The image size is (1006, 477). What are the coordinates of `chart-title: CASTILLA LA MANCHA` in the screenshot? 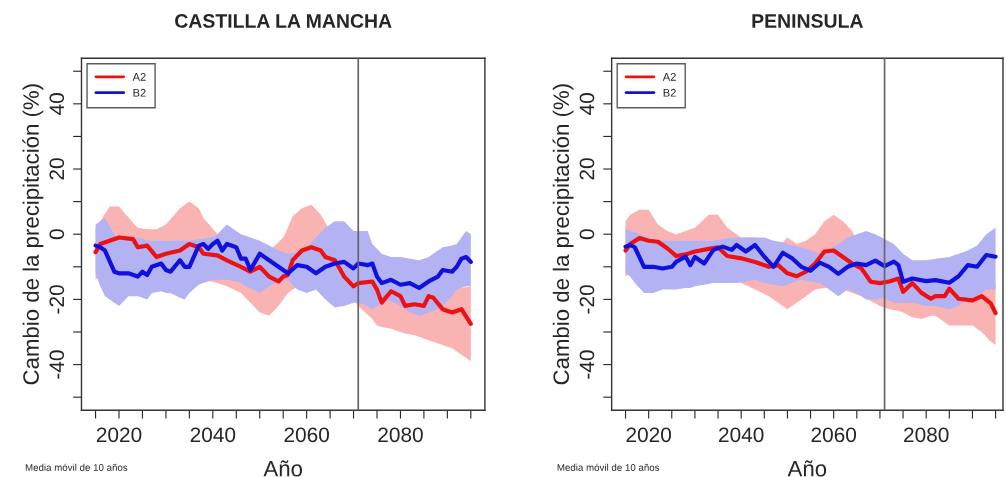 It's located at (283, 21).